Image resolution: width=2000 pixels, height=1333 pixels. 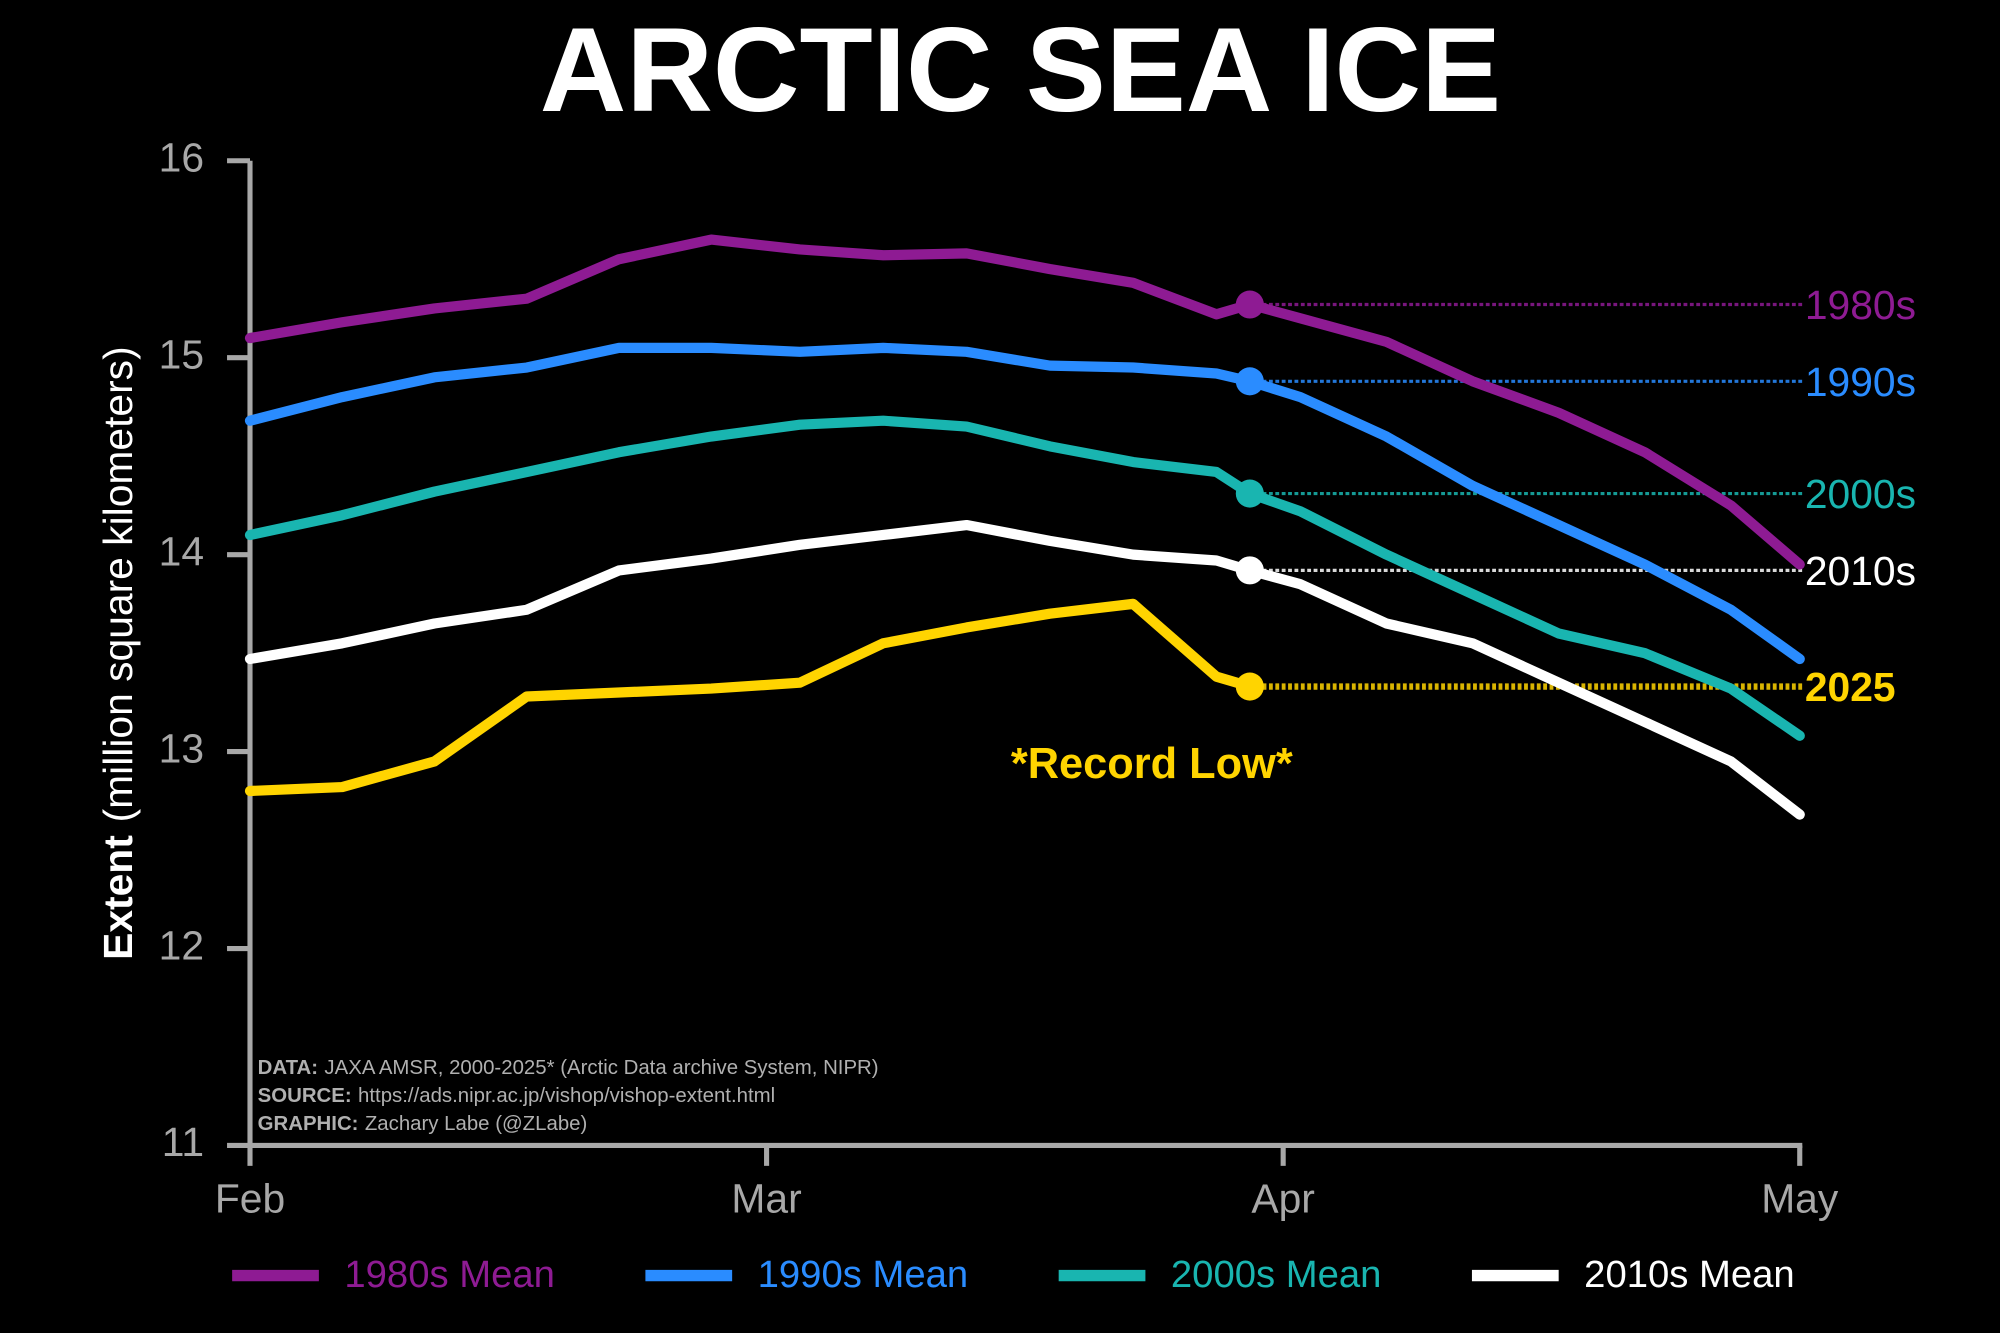 I want to click on end-label: 1990s, so click(x=1860, y=382).